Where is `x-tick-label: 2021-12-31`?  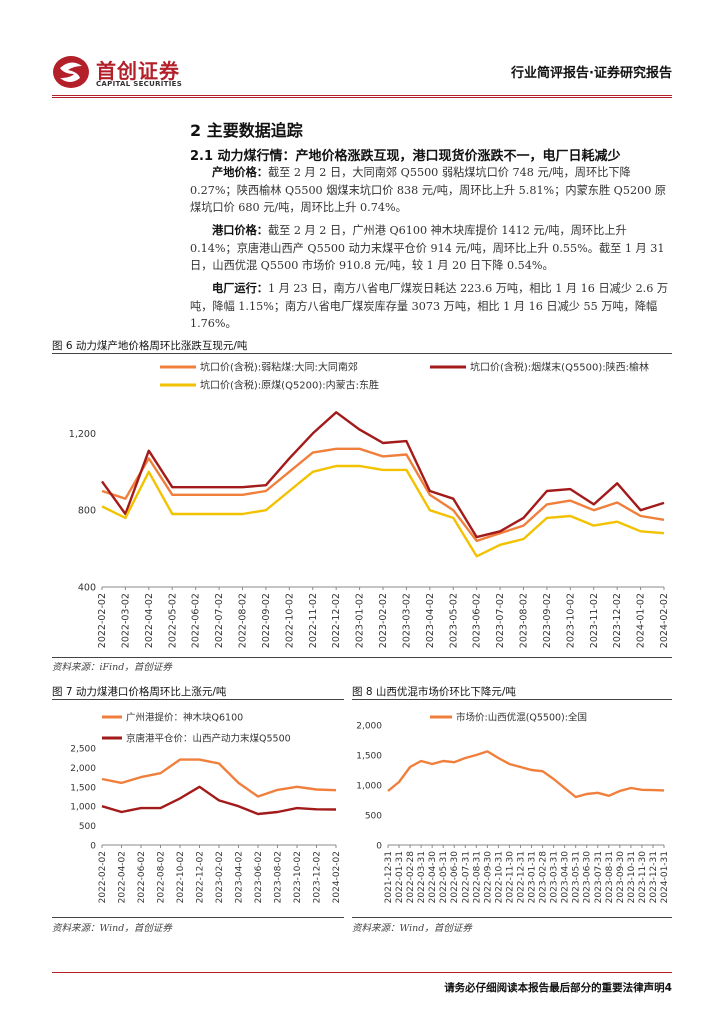
x-tick-label: 2021-12-31 is located at coordinates (389, 877).